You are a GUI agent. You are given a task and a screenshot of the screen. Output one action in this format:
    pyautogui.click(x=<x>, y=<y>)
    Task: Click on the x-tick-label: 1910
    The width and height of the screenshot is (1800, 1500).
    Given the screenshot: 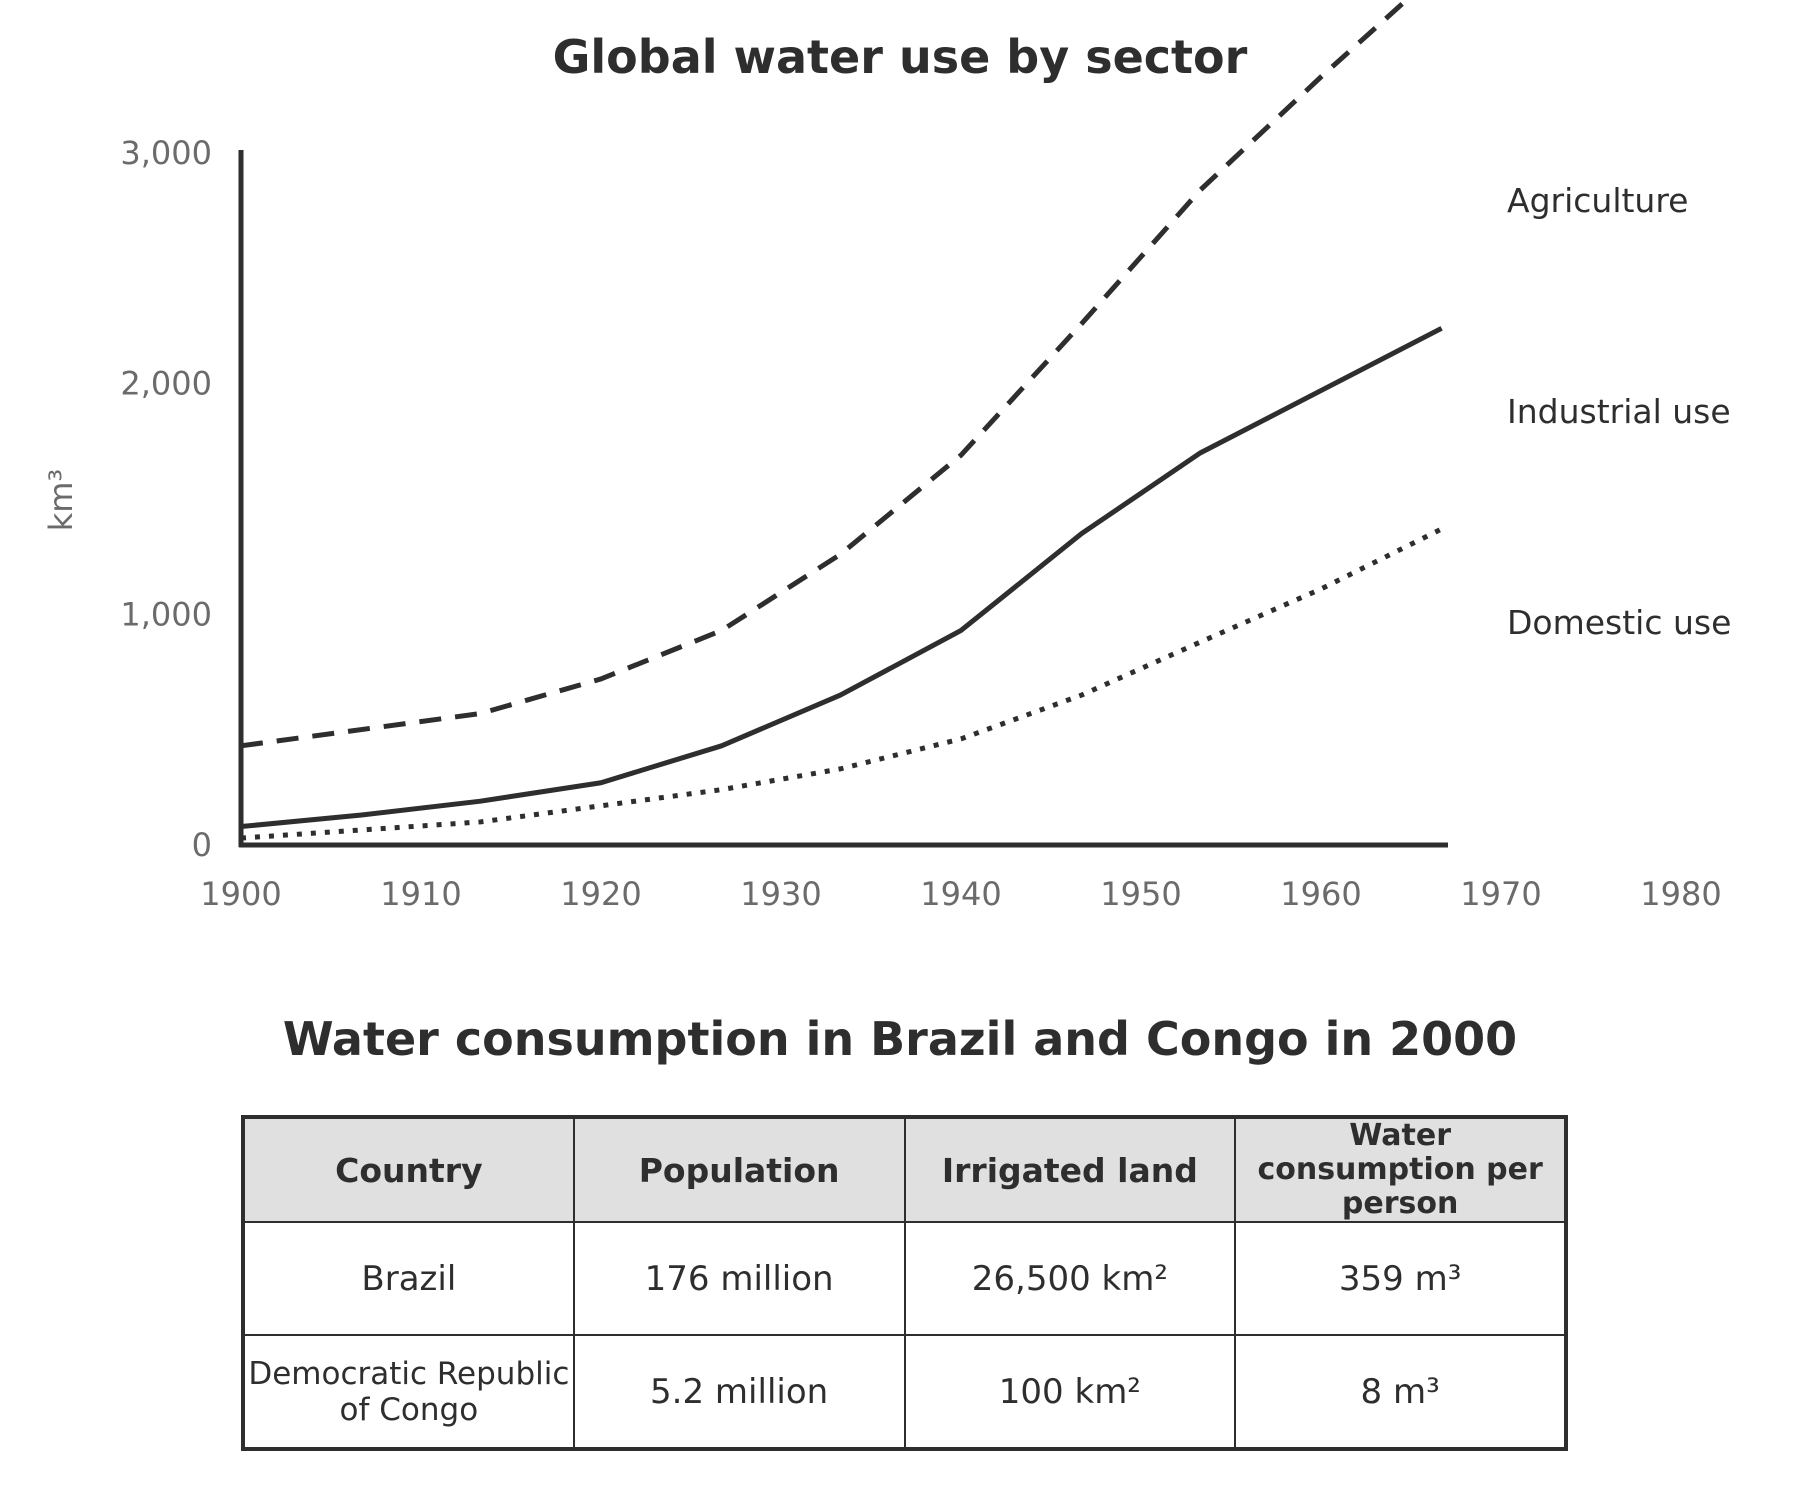 What is the action you would take?
    pyautogui.click(x=420, y=894)
    